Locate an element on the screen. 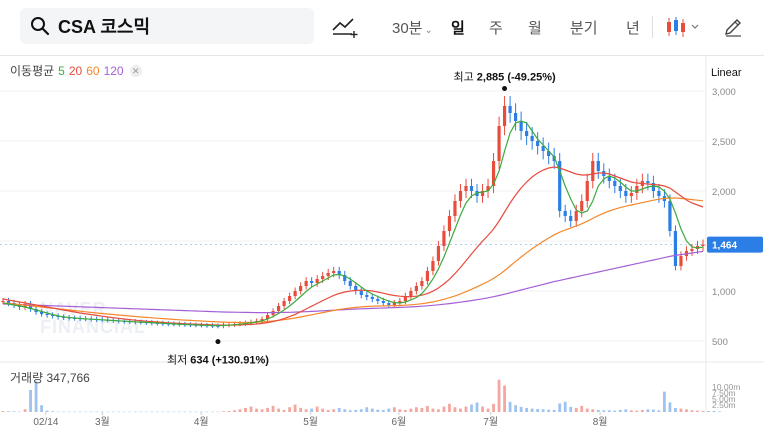 Image resolution: width=764 pixels, height=433 pixels. toolbar-divider is located at coordinates (652, 27).